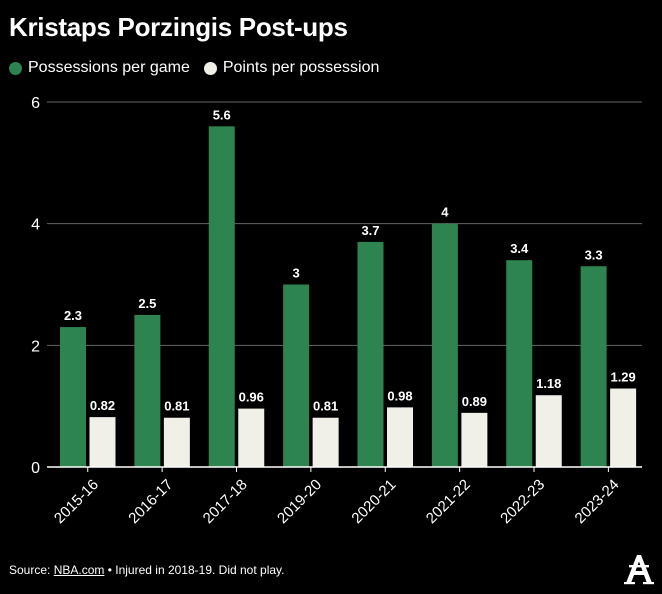 This screenshot has width=662, height=594. What do you see at coordinates (73, 315) in the screenshot?
I see `data-label-possessions: 2.3` at bounding box center [73, 315].